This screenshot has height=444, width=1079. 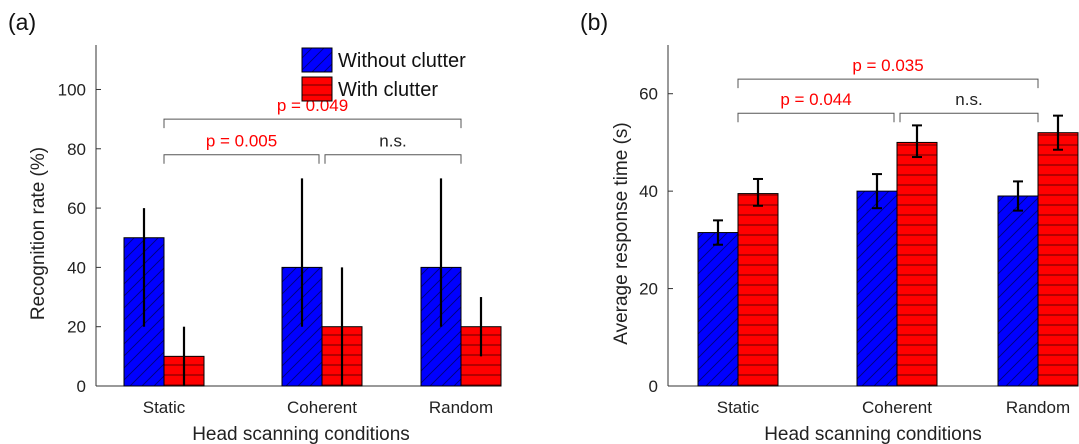 What do you see at coordinates (621, 233) in the screenshot?
I see `y-axis-label: Average response time (s)` at bounding box center [621, 233].